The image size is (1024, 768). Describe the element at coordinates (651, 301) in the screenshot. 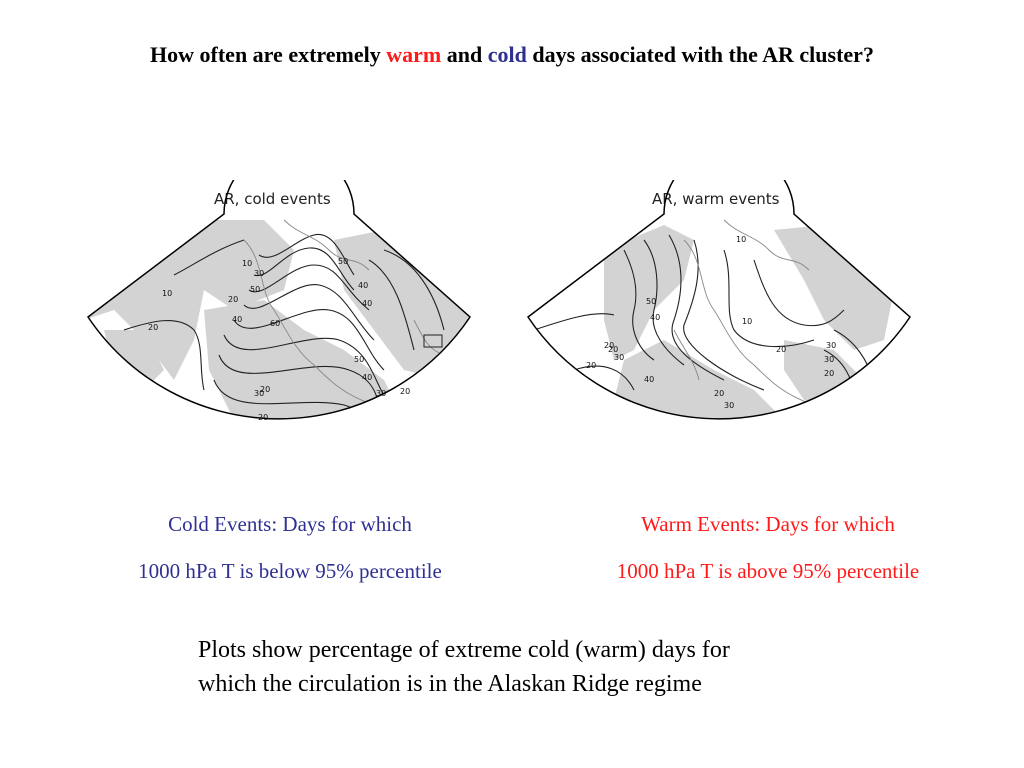

I see `warm-contour-label: 50` at that location.